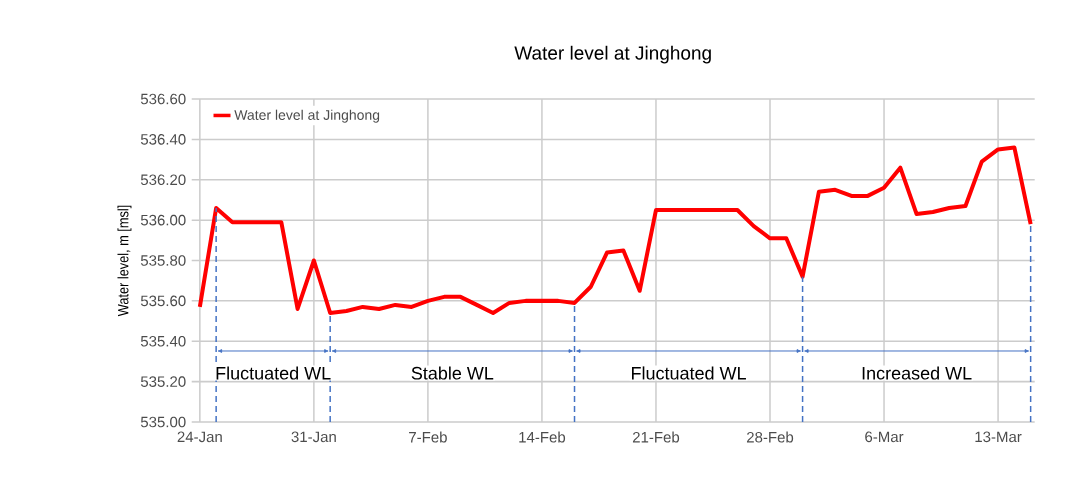  I want to click on chart-title: Water level at Jinghong, so click(612, 54).